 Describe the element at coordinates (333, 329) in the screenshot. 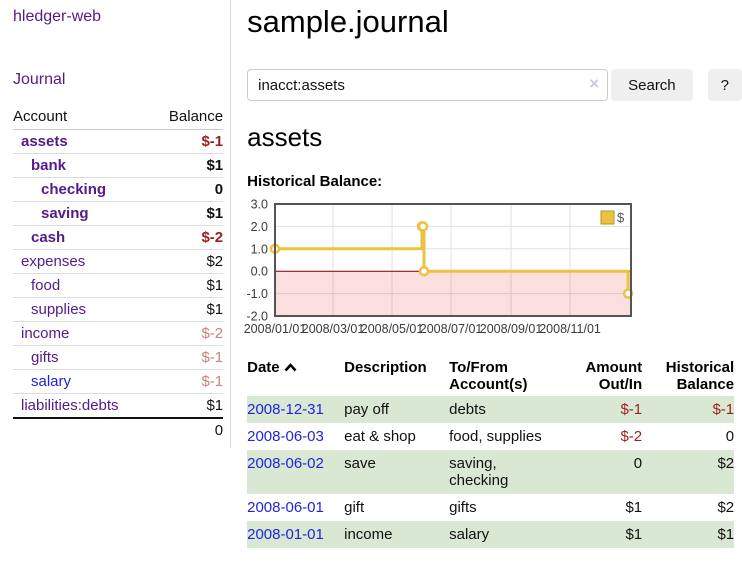

I see `svg-text: 2008/03/01` at that location.